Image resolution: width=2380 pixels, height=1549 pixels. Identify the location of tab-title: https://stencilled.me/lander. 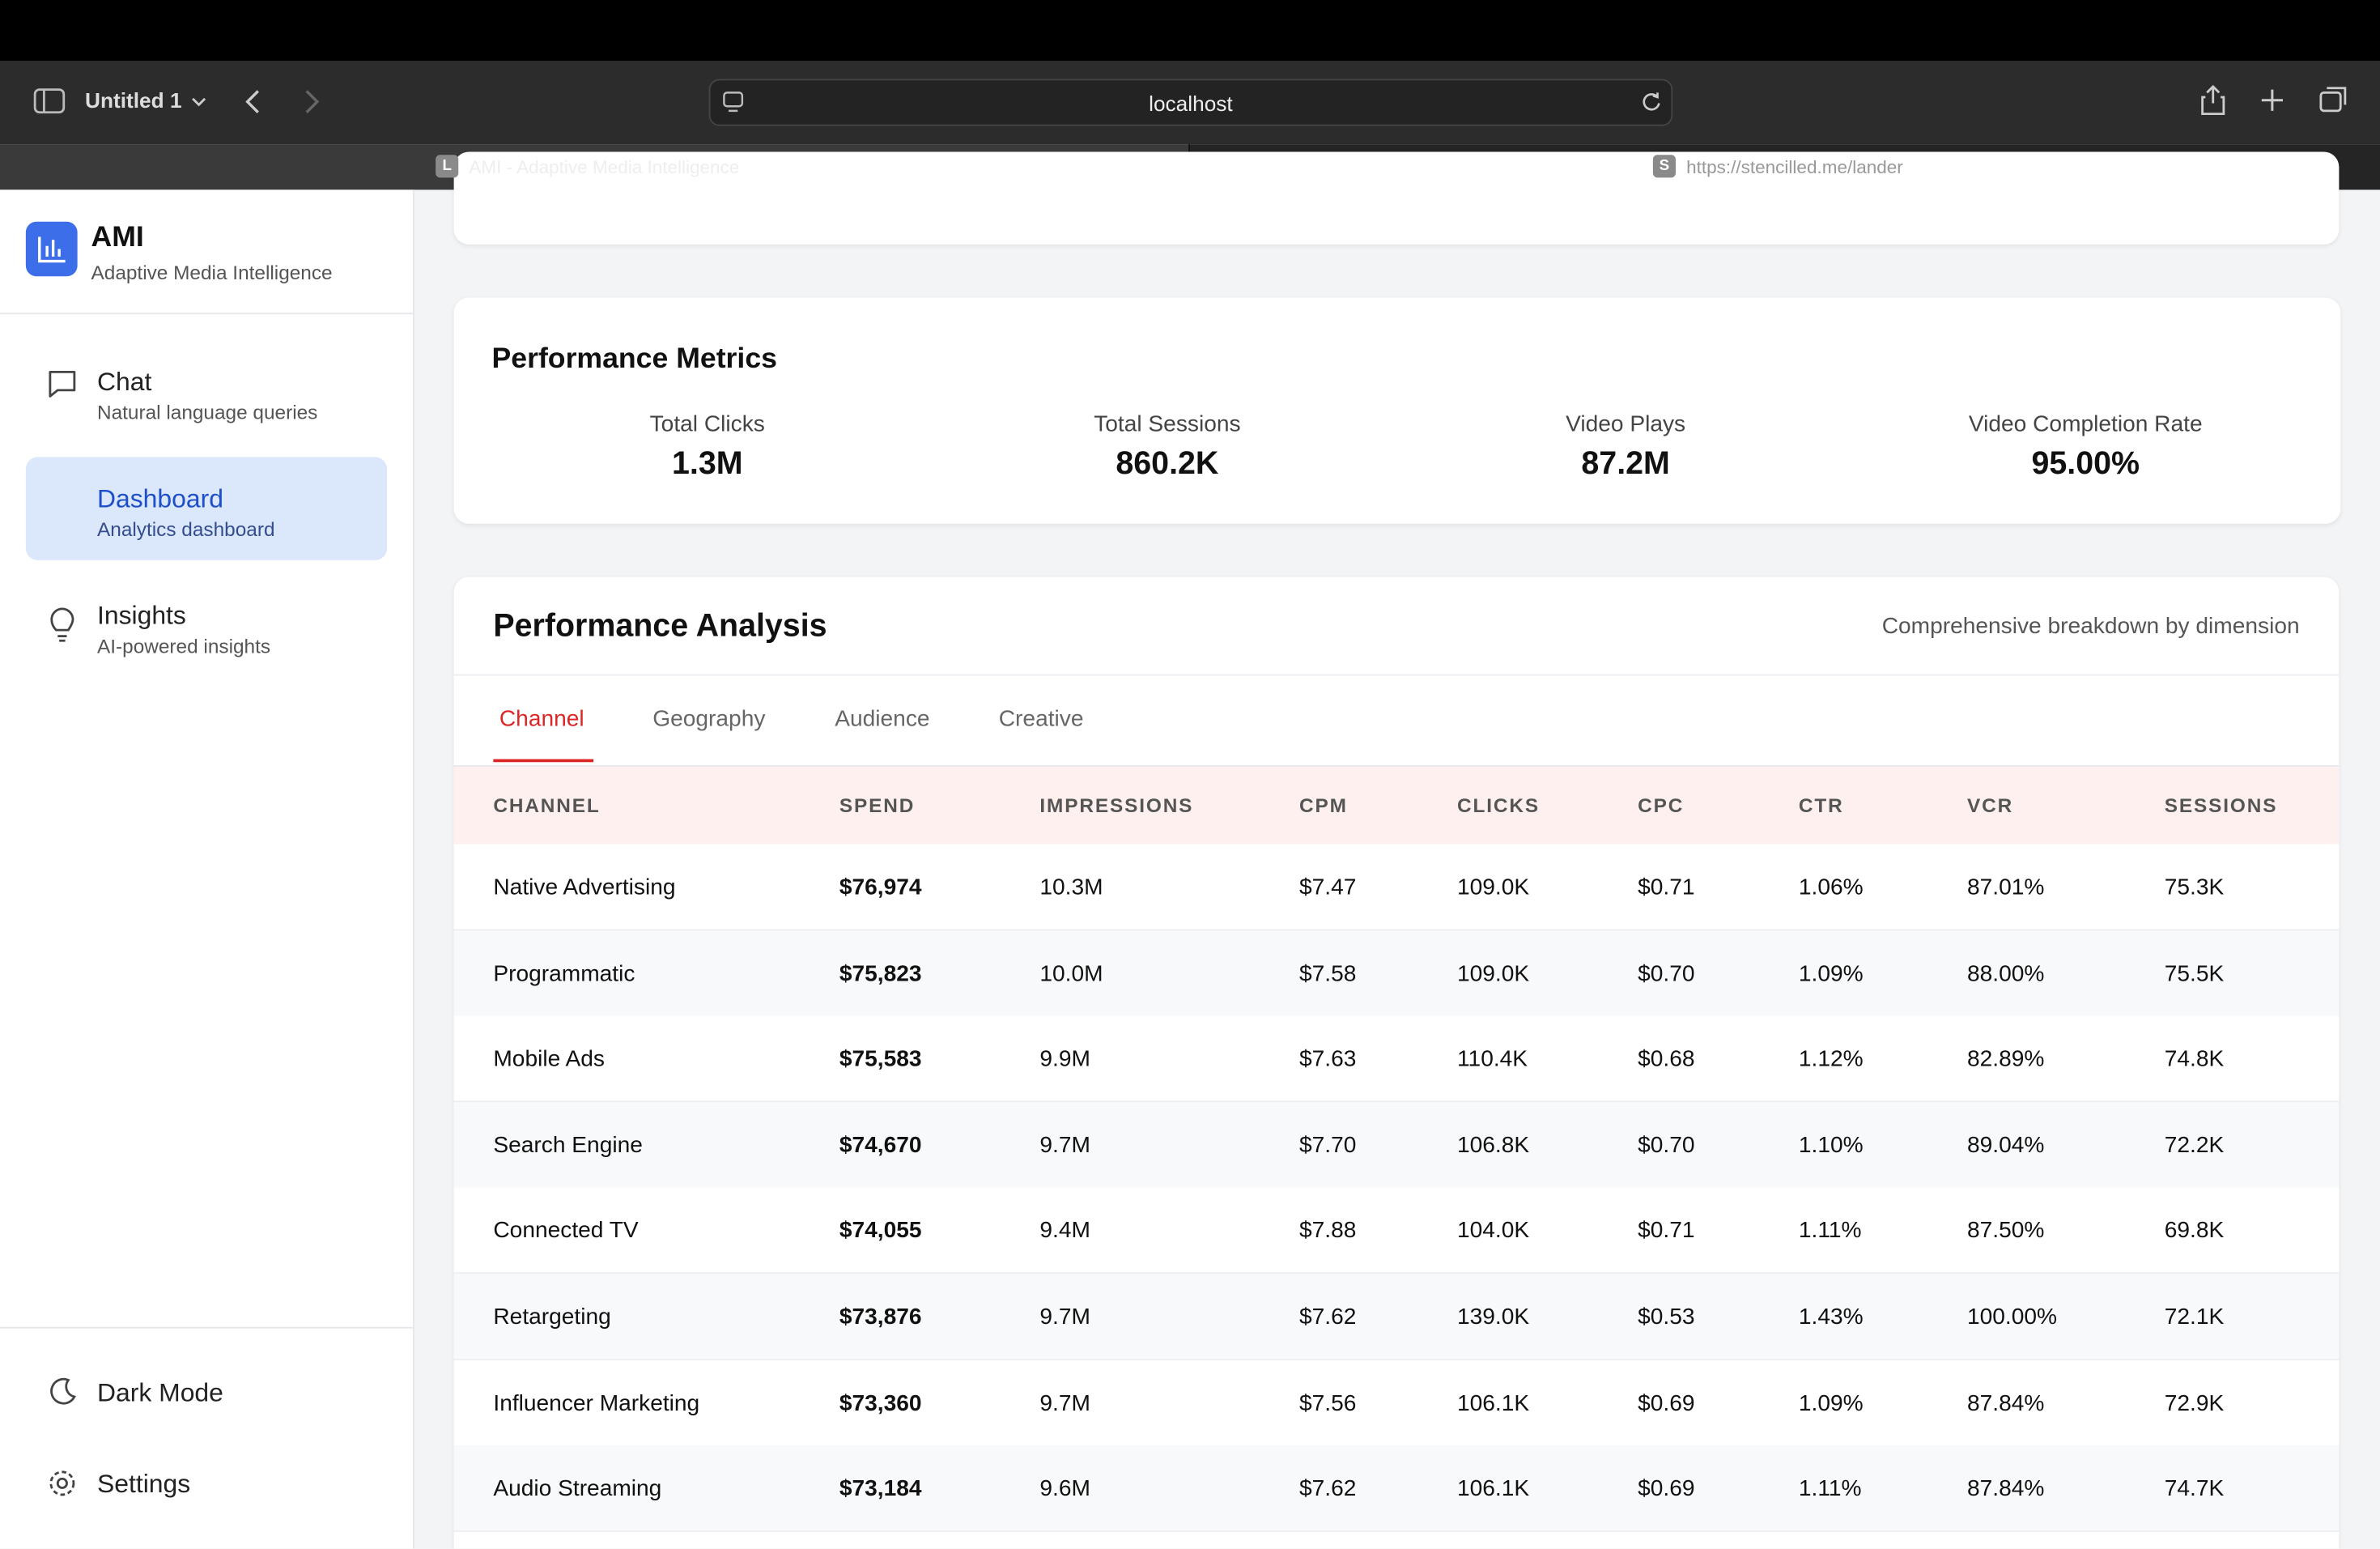
(1795, 167).